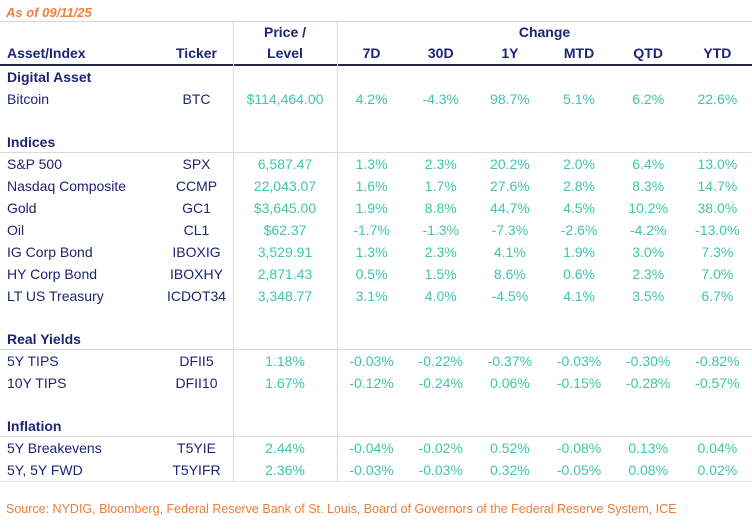  What do you see at coordinates (441, 230) in the screenshot?
I see `change-value: -1.3%` at bounding box center [441, 230].